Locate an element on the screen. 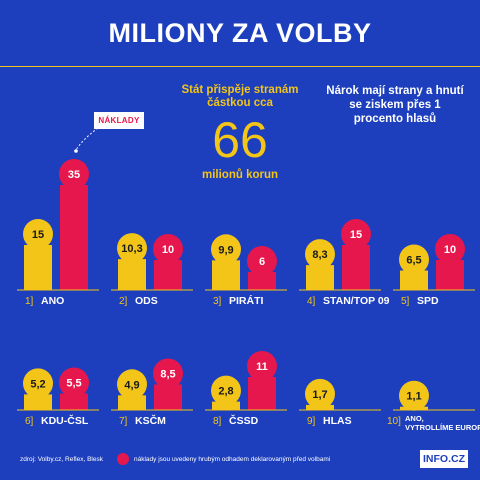 The width and height of the screenshot is (480, 480). title-divider is located at coordinates (240, 66).